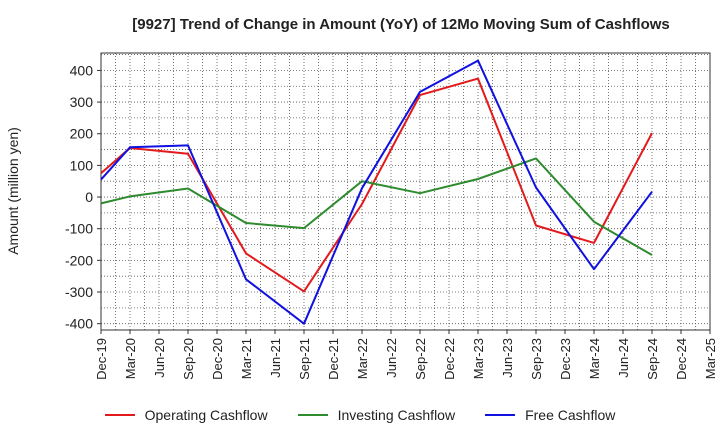  What do you see at coordinates (710, 358) in the screenshot?
I see `x-tick-label: Mar-25` at bounding box center [710, 358].